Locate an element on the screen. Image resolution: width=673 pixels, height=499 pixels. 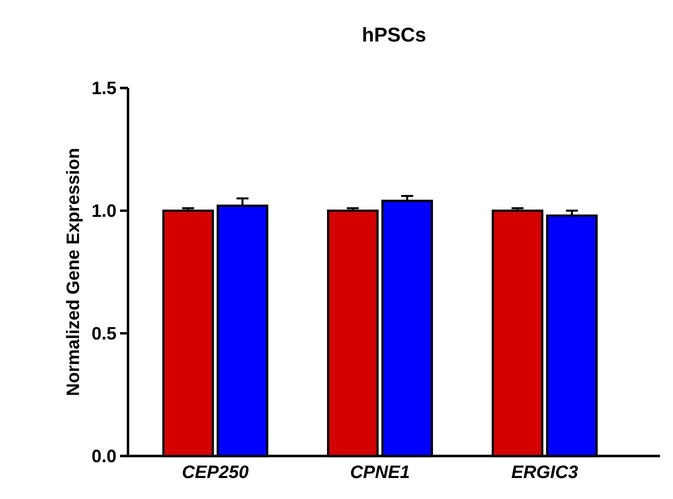
chart-title: hPSCs is located at coordinates (394, 34).